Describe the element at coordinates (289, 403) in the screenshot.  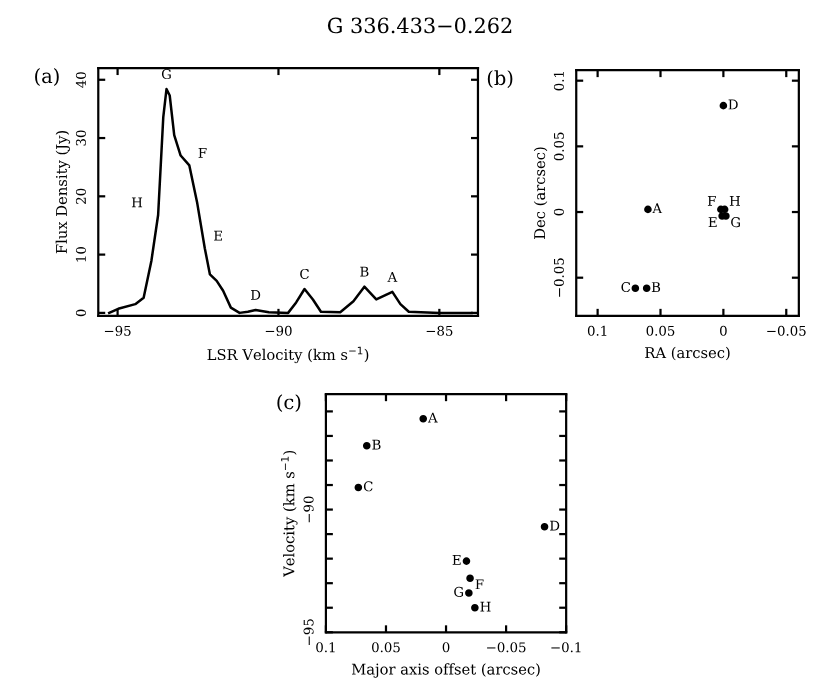
I see `text: (c)` at that location.